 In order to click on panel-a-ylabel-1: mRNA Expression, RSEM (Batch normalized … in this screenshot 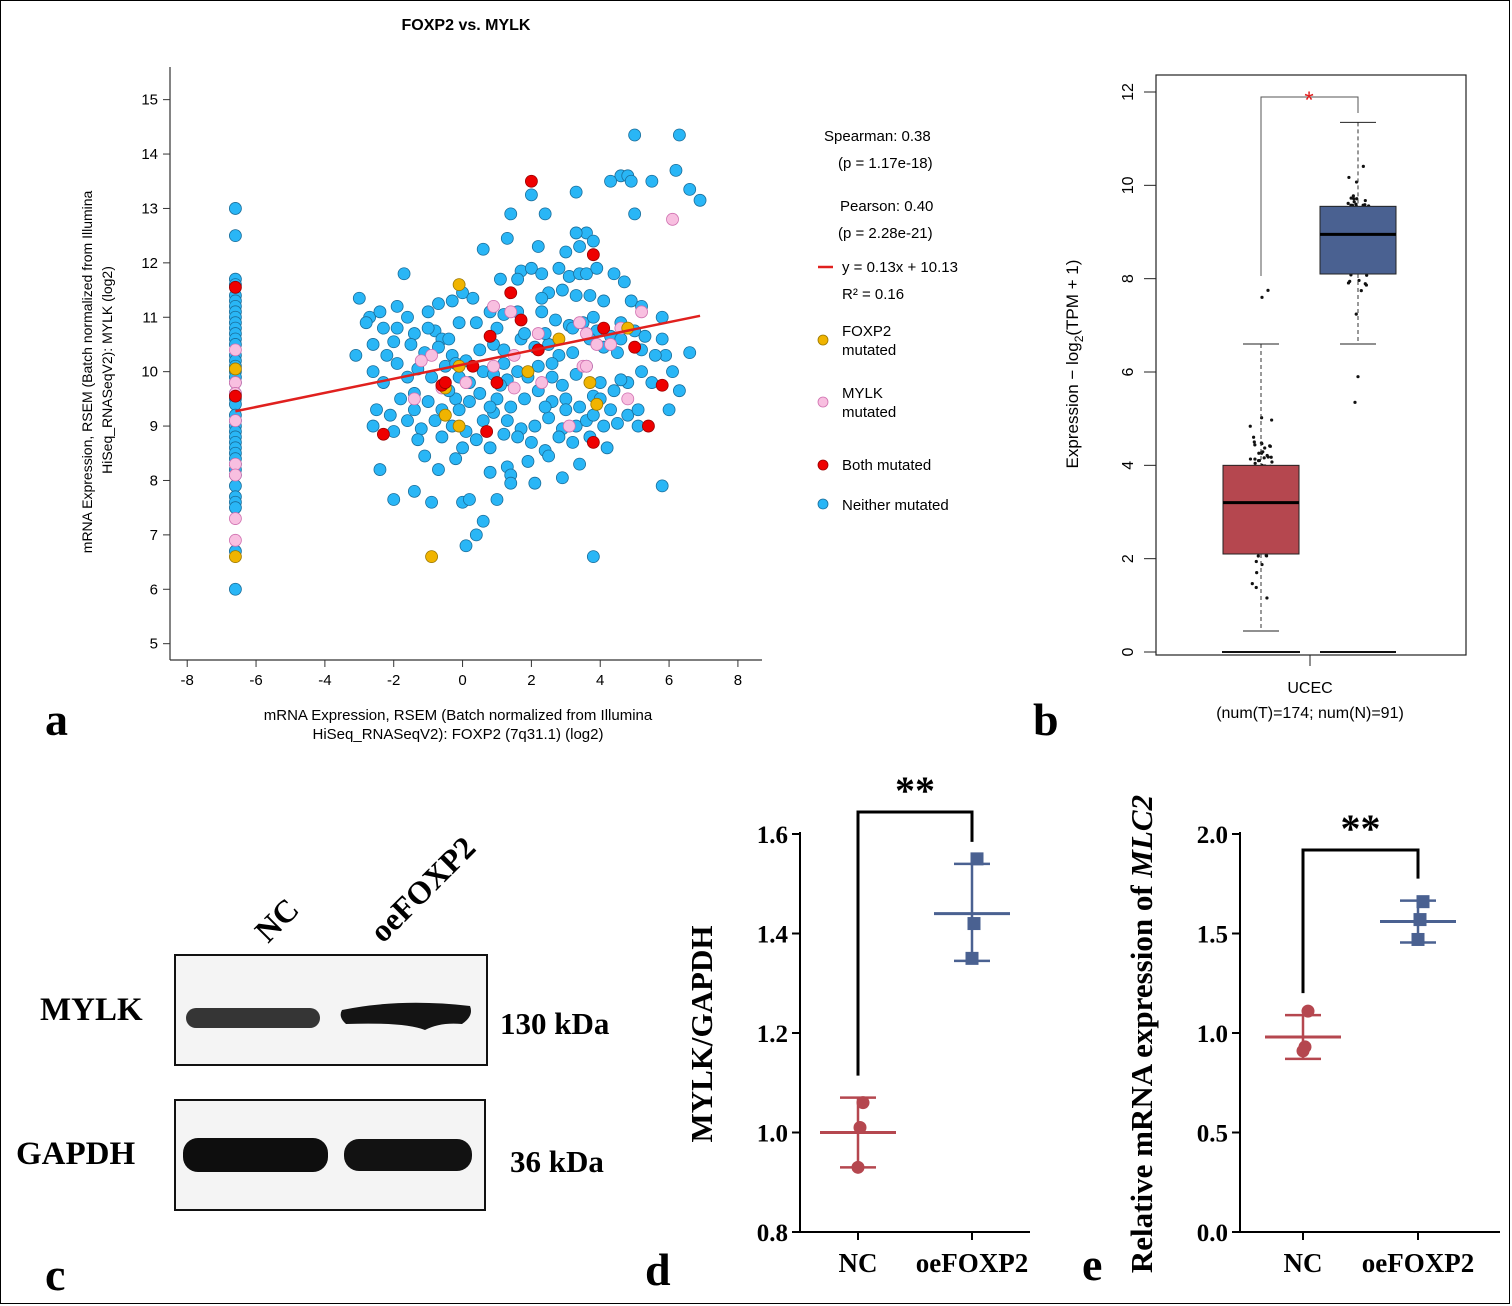, I will do `click(87, 371)`.